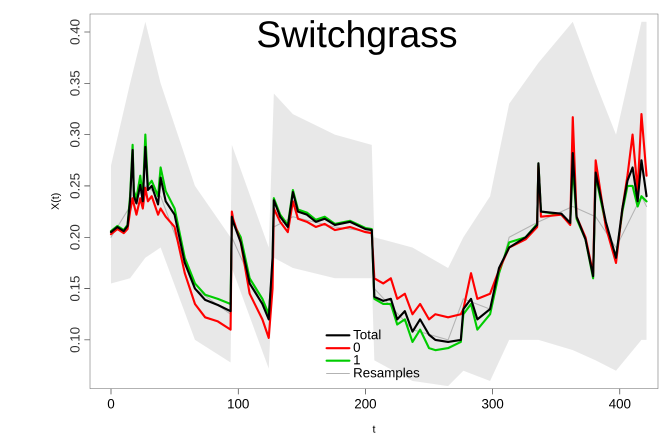  I want to click on y-tick-label: 0.10, so click(75, 339).